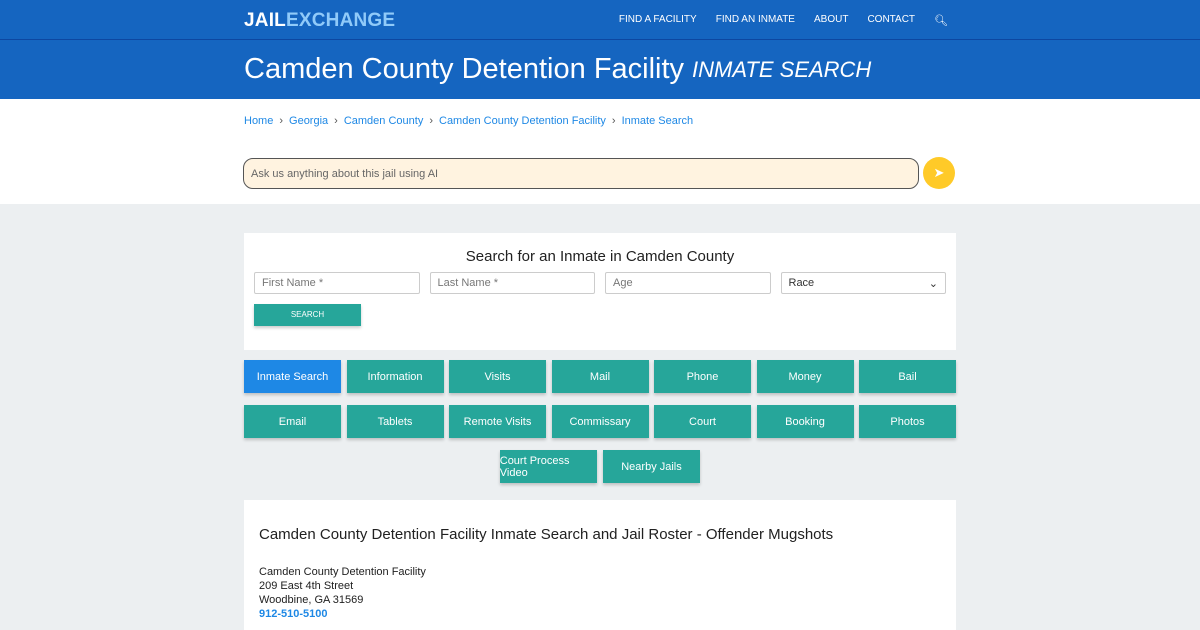 This screenshot has width=1200, height=630. I want to click on paper-plane-icon: ➤, so click(939, 172).